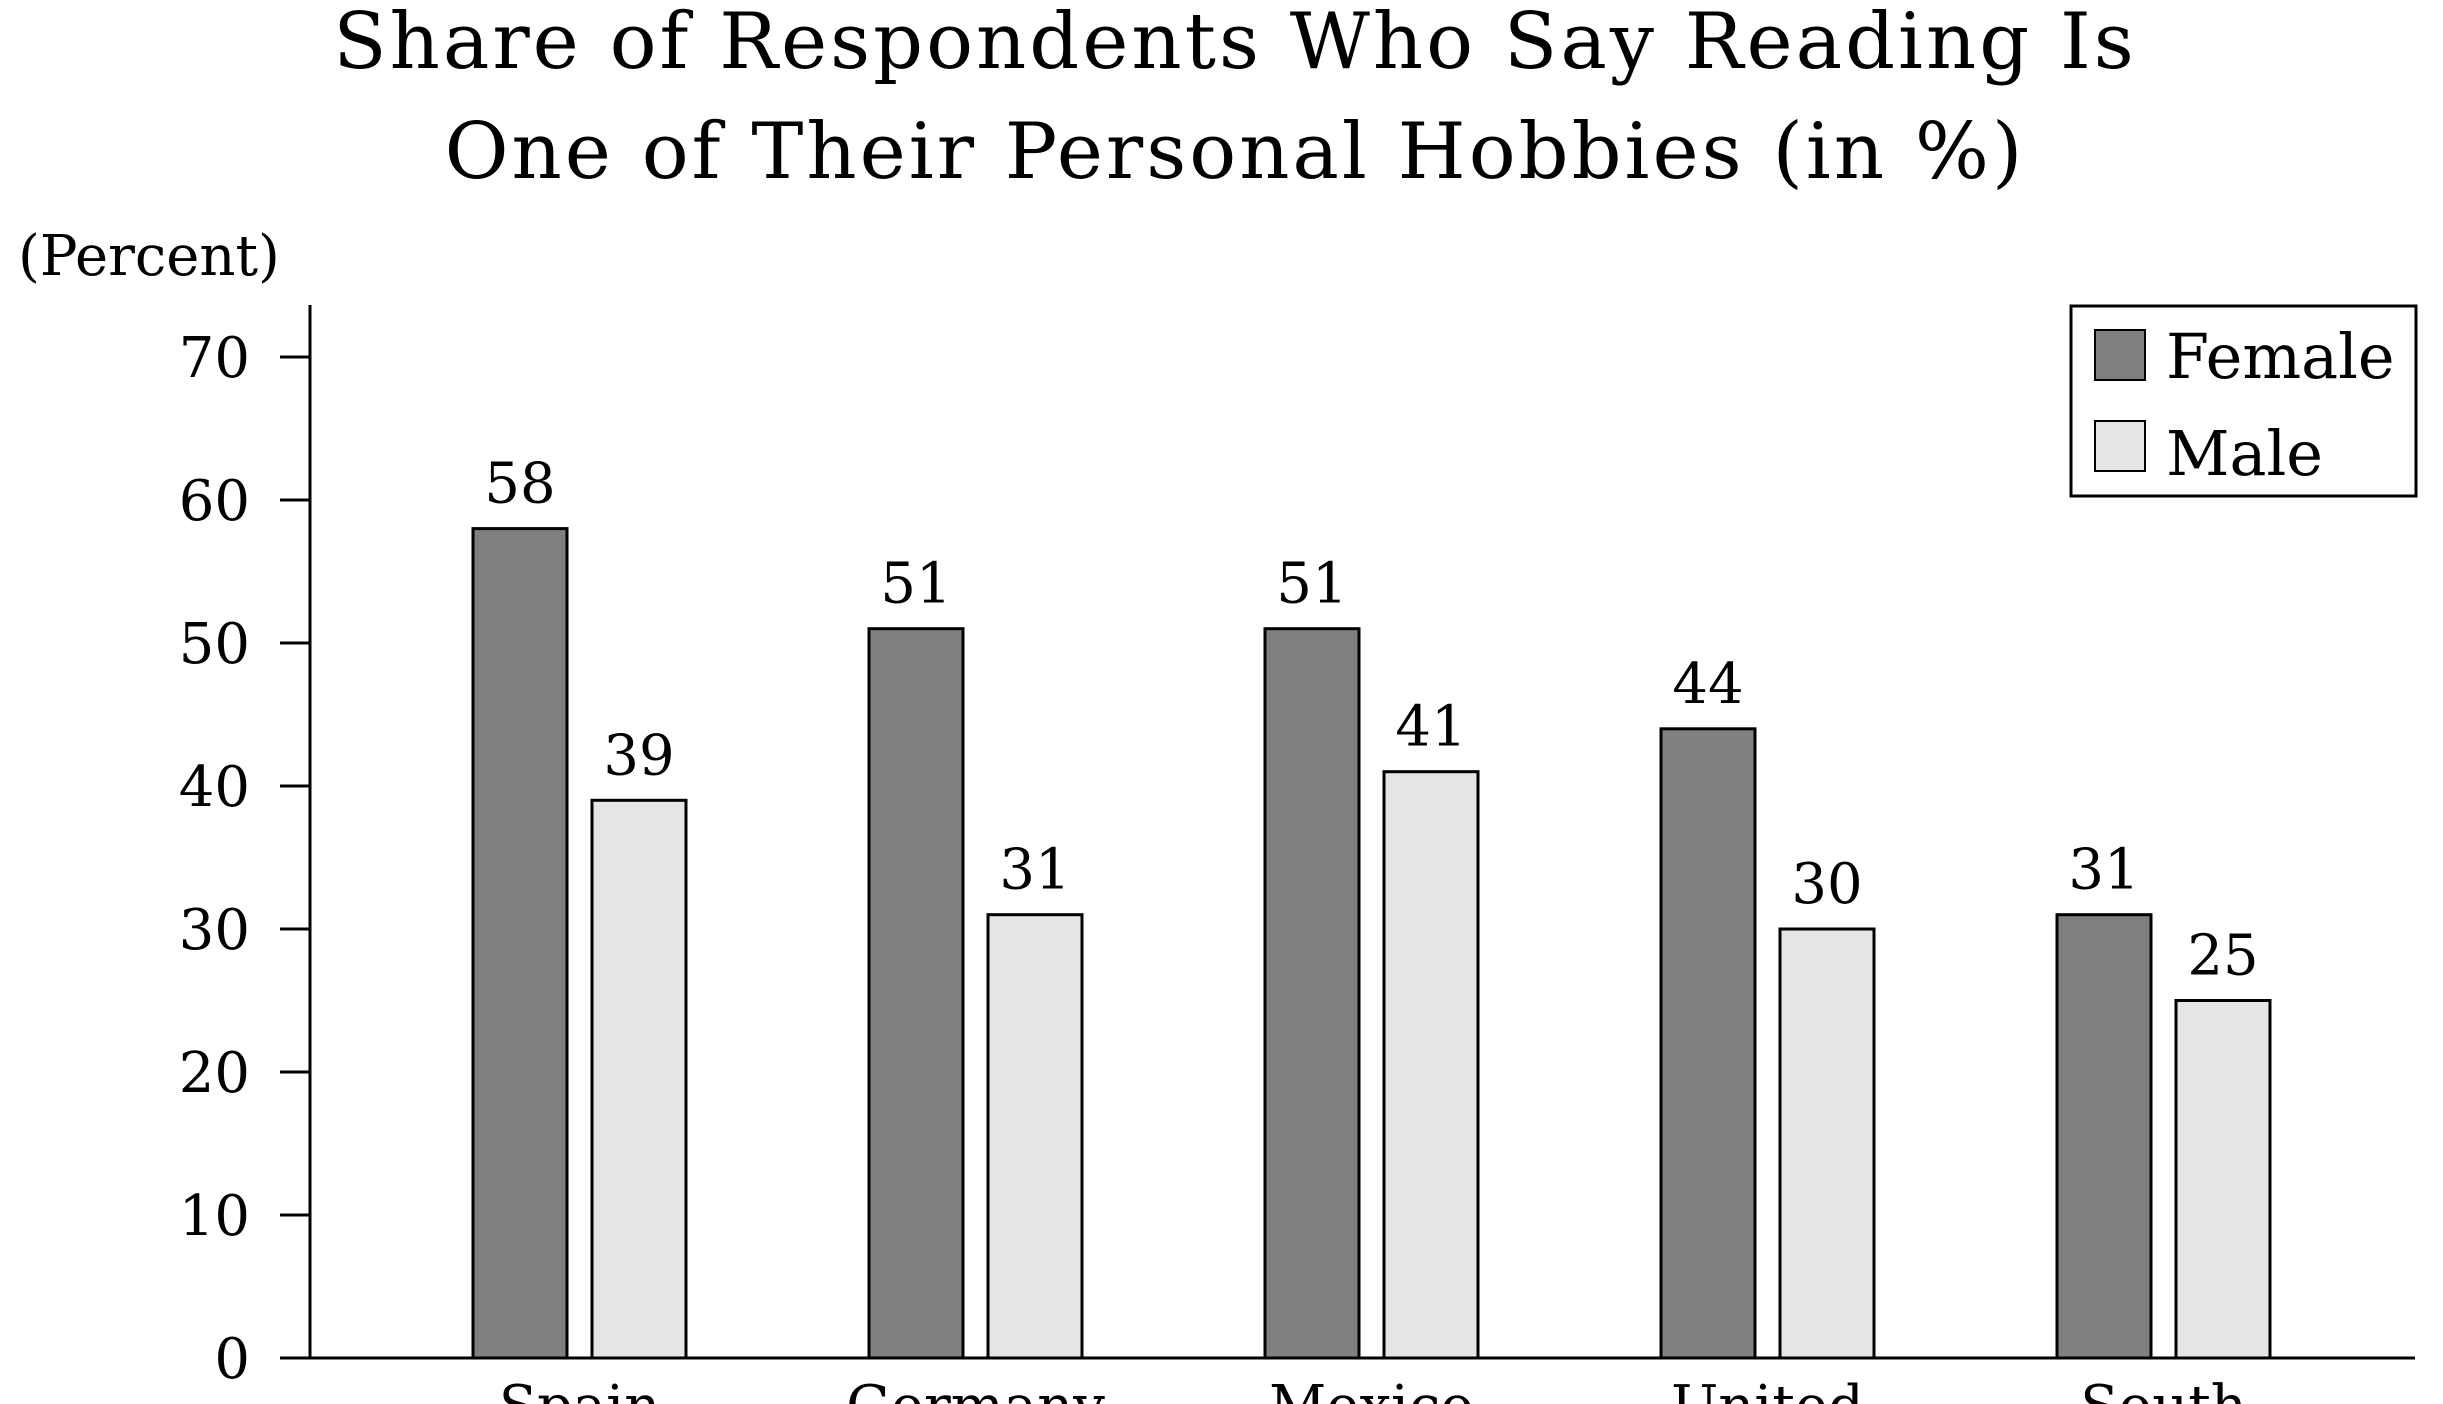 The height and width of the screenshot is (1404, 2443). What do you see at coordinates (214, 930) in the screenshot?
I see `y-tick-label: 30` at bounding box center [214, 930].